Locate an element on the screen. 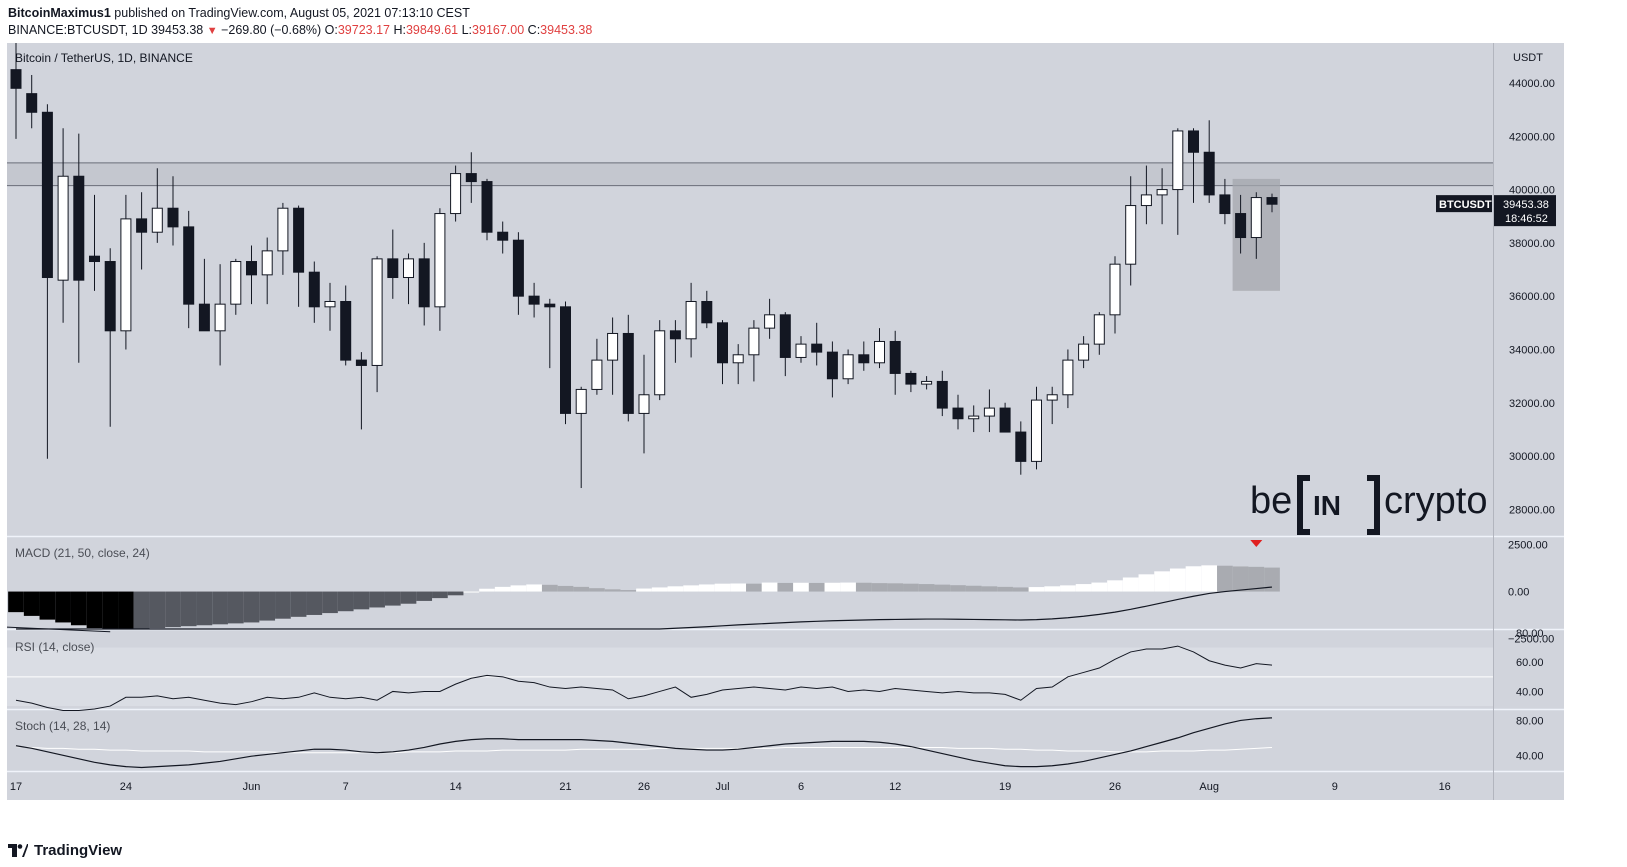  price-tag-value: 39453.38 is located at coordinates (1526, 205).